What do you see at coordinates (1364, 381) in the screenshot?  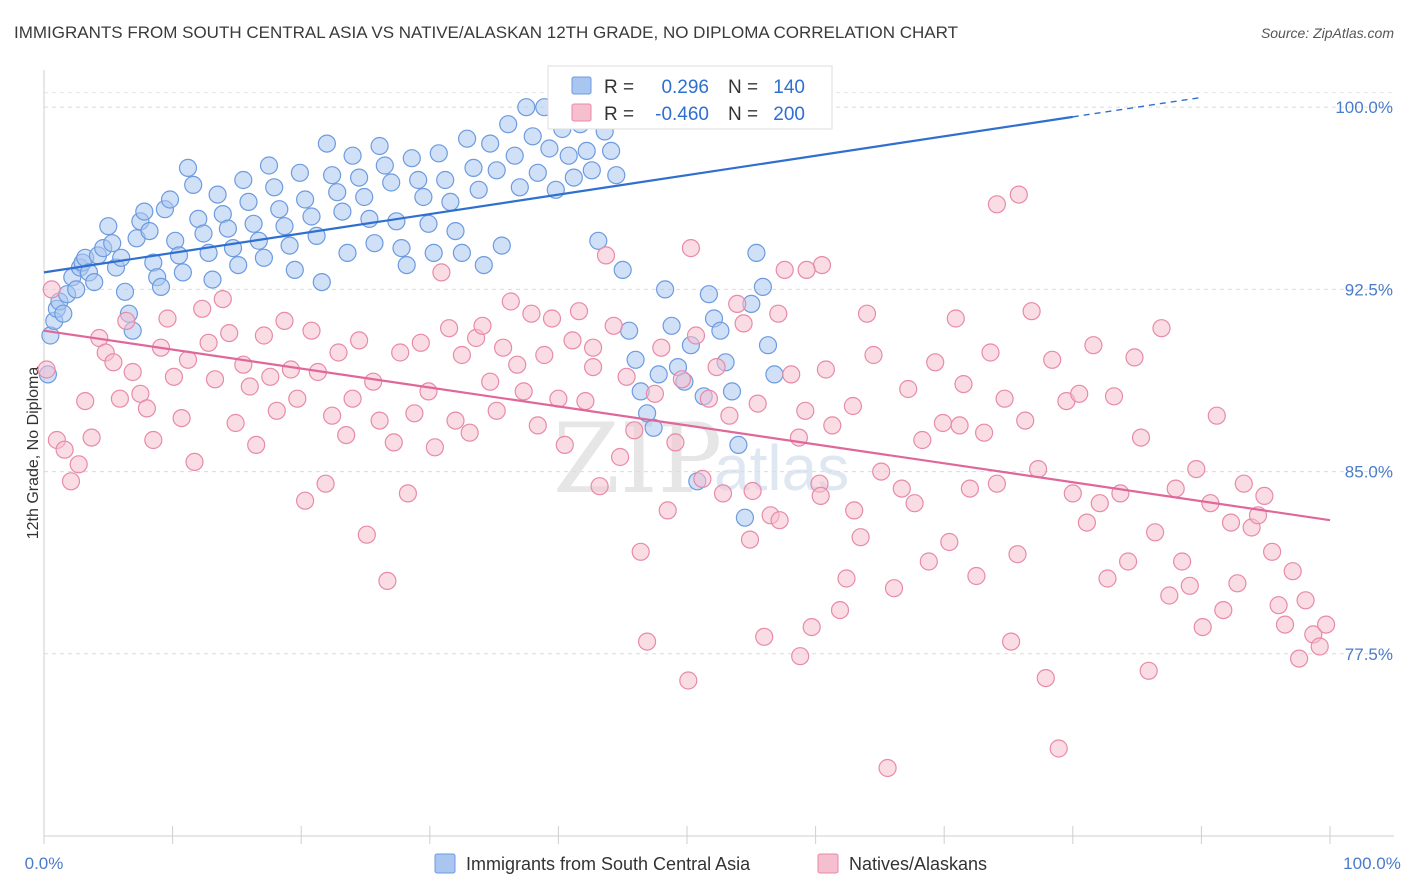 I see `y-axis-tick-labels: 100.0% 92.5% 85.0% 77.5%` at bounding box center [1364, 381].